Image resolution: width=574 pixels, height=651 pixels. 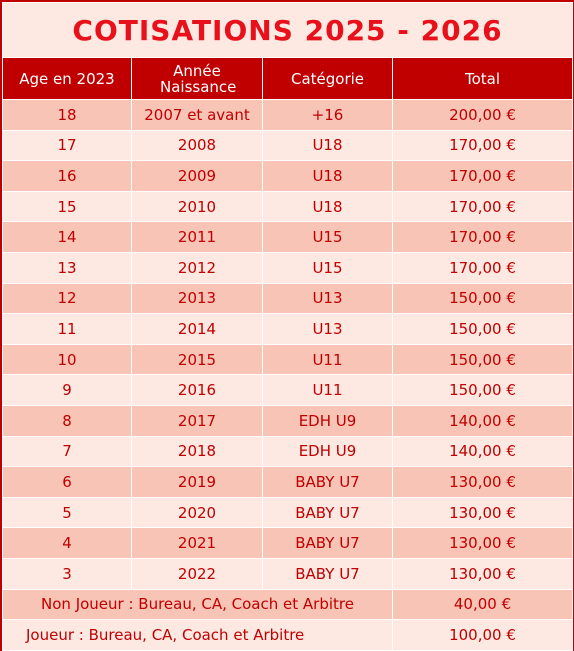 What do you see at coordinates (197, 482) in the screenshot?
I see `table-cell: 2019` at bounding box center [197, 482].